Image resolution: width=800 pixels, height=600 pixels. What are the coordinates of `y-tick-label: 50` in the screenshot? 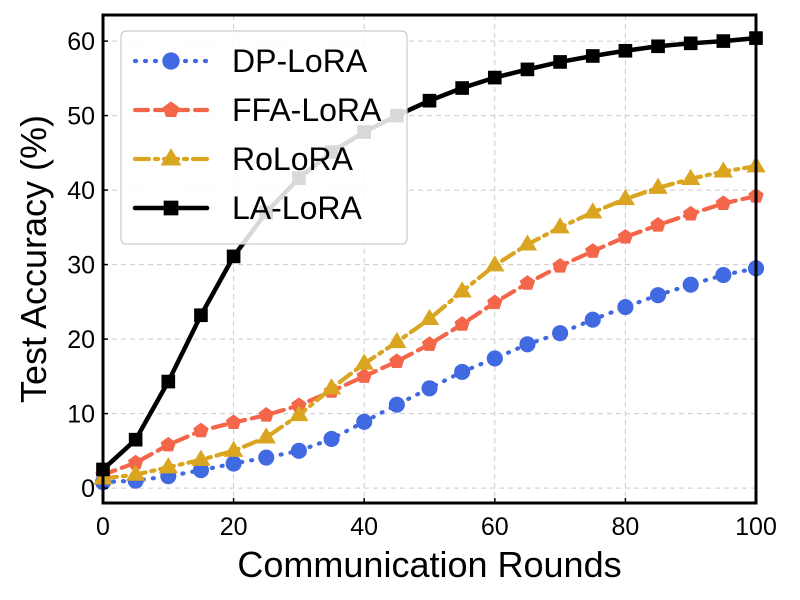 It's located at (81, 117).